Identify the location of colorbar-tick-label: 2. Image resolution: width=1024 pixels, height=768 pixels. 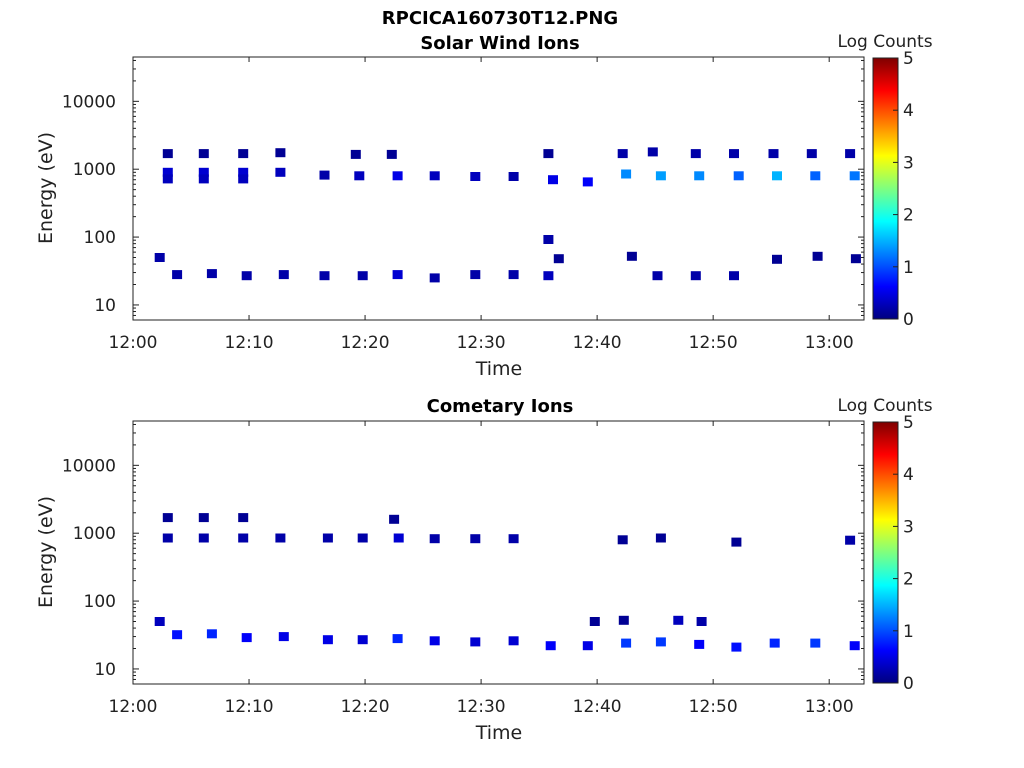
(908, 216).